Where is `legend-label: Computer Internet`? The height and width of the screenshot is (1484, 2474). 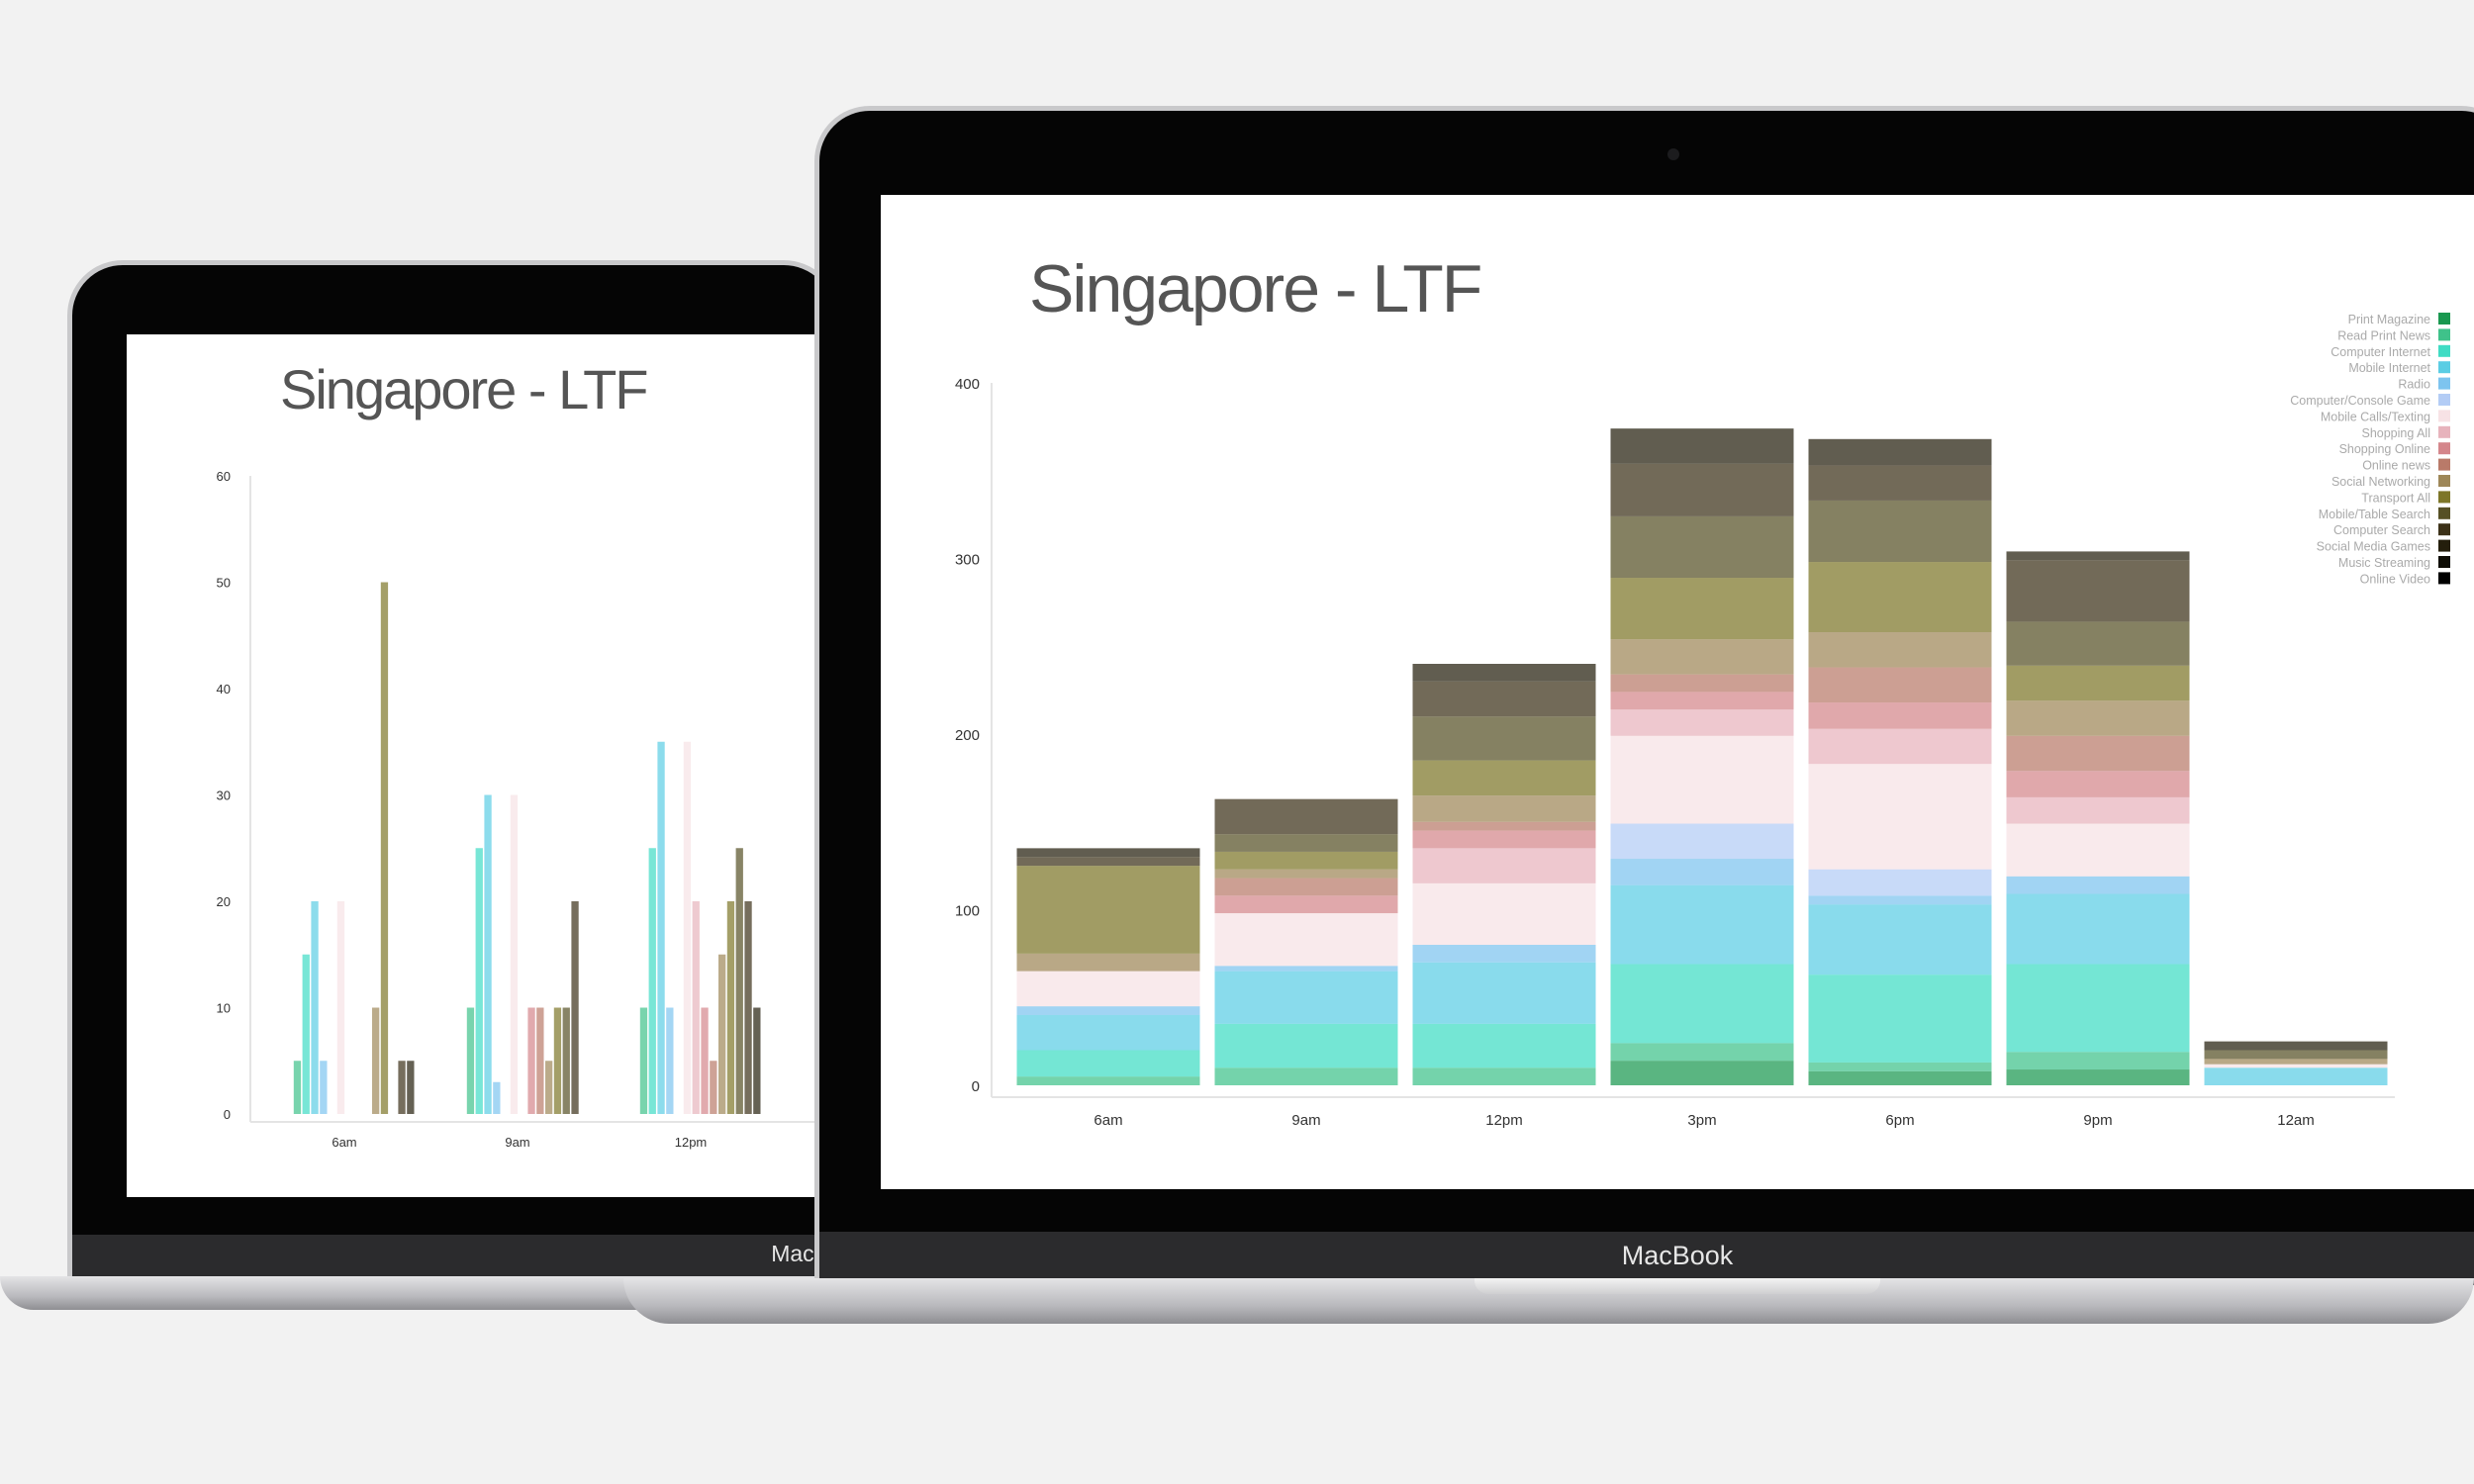 legend-label: Computer Internet is located at coordinates (2380, 352).